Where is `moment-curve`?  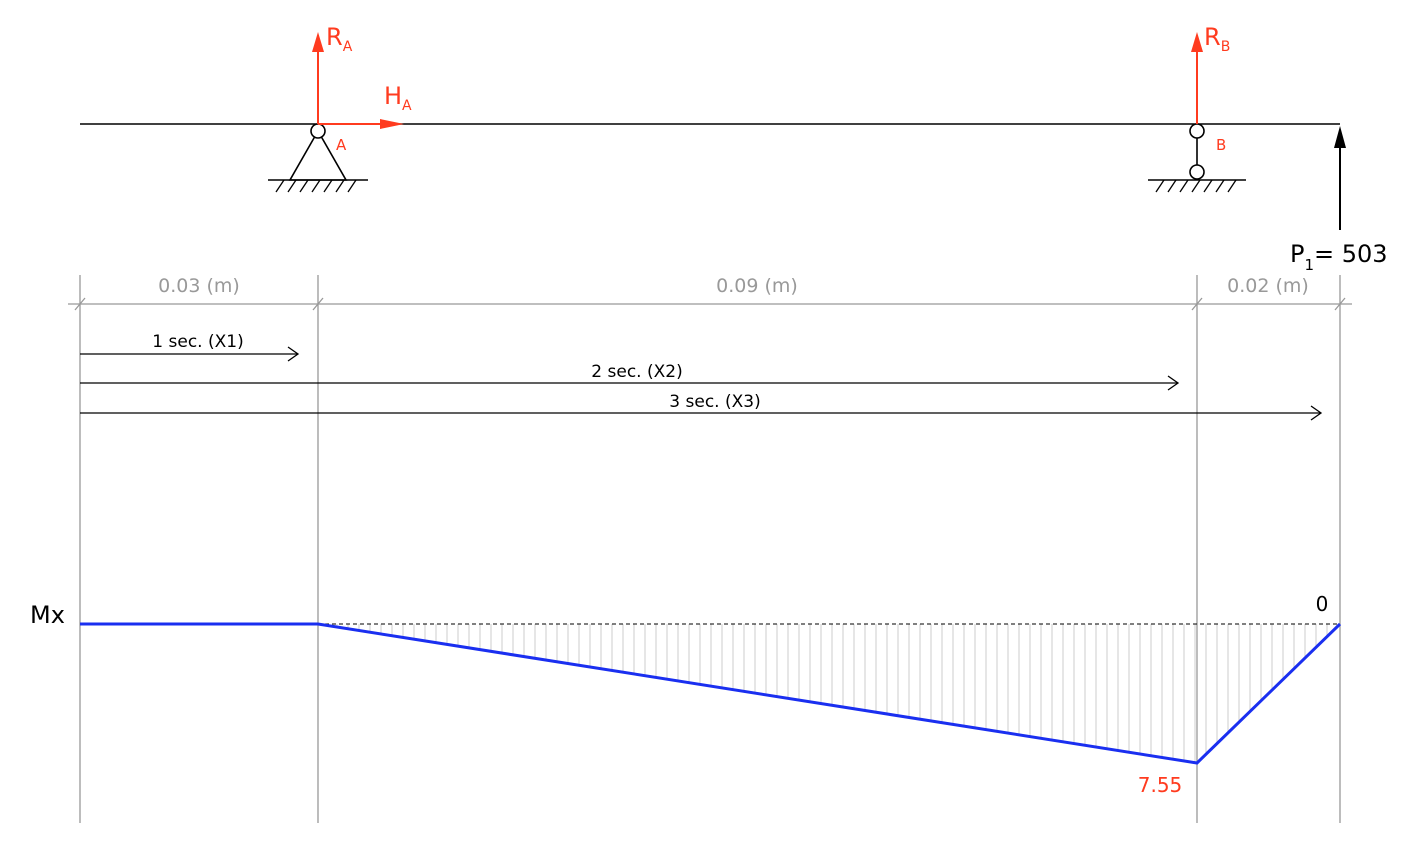
moment-curve is located at coordinates (711, 693).